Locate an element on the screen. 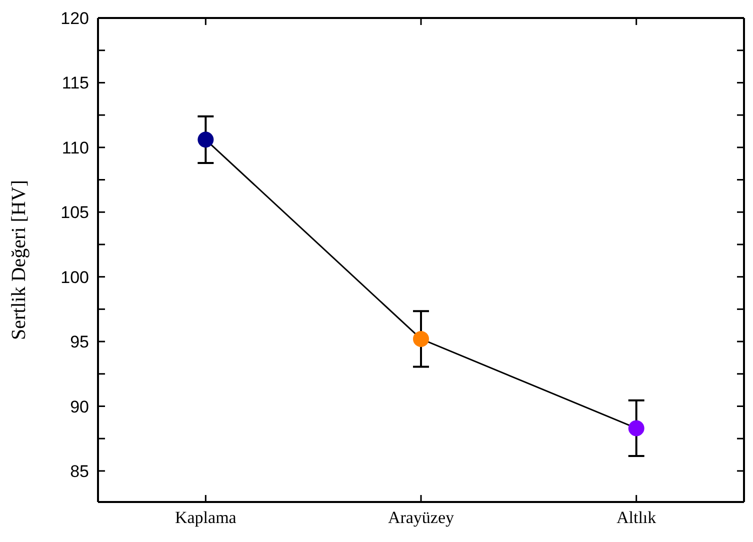  y-tick-label: 90 is located at coordinates (79, 406).